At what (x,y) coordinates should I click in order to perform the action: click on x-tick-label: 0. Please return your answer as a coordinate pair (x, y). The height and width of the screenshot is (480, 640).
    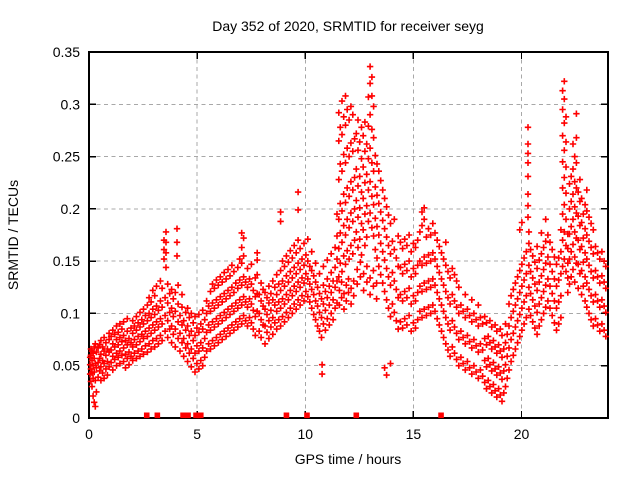
    Looking at the image, I should click on (89, 434).